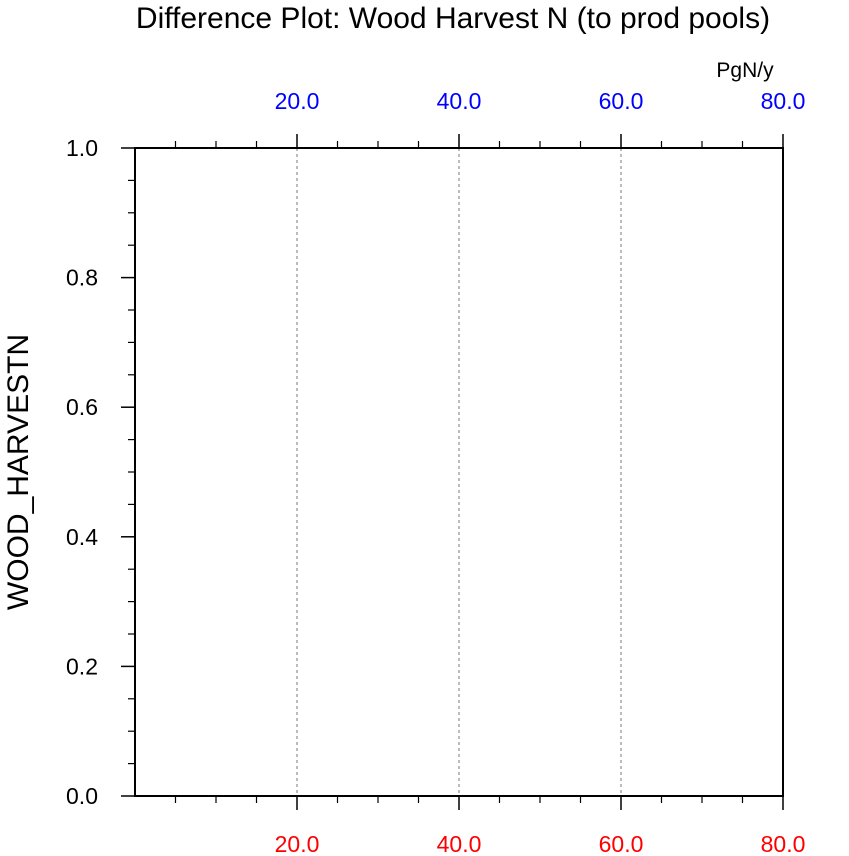  I want to click on x-bottom-tick-label: 60.0, so click(621, 843).